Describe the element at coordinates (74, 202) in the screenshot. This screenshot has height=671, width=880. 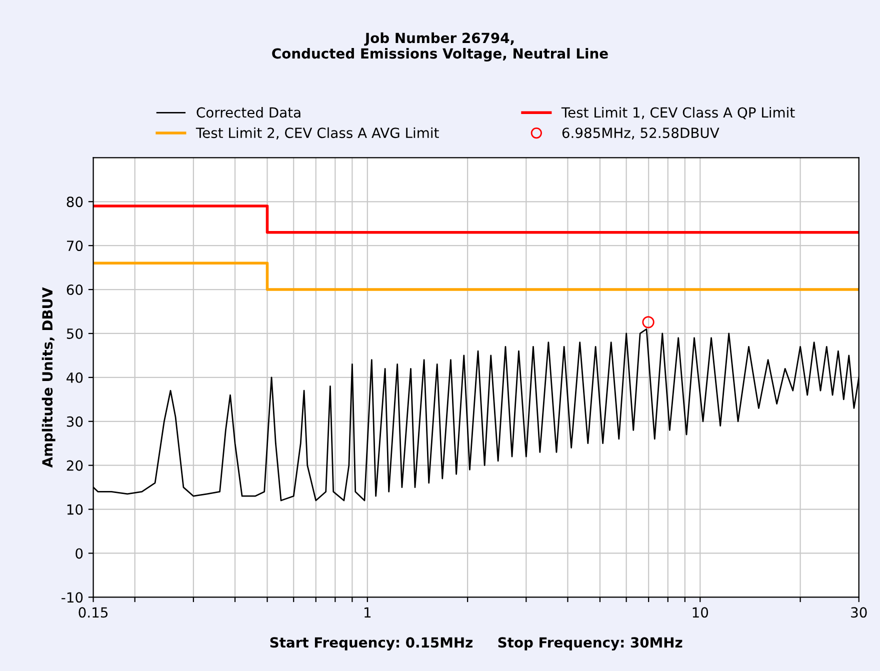
I see `y-tick-label: 80` at that location.